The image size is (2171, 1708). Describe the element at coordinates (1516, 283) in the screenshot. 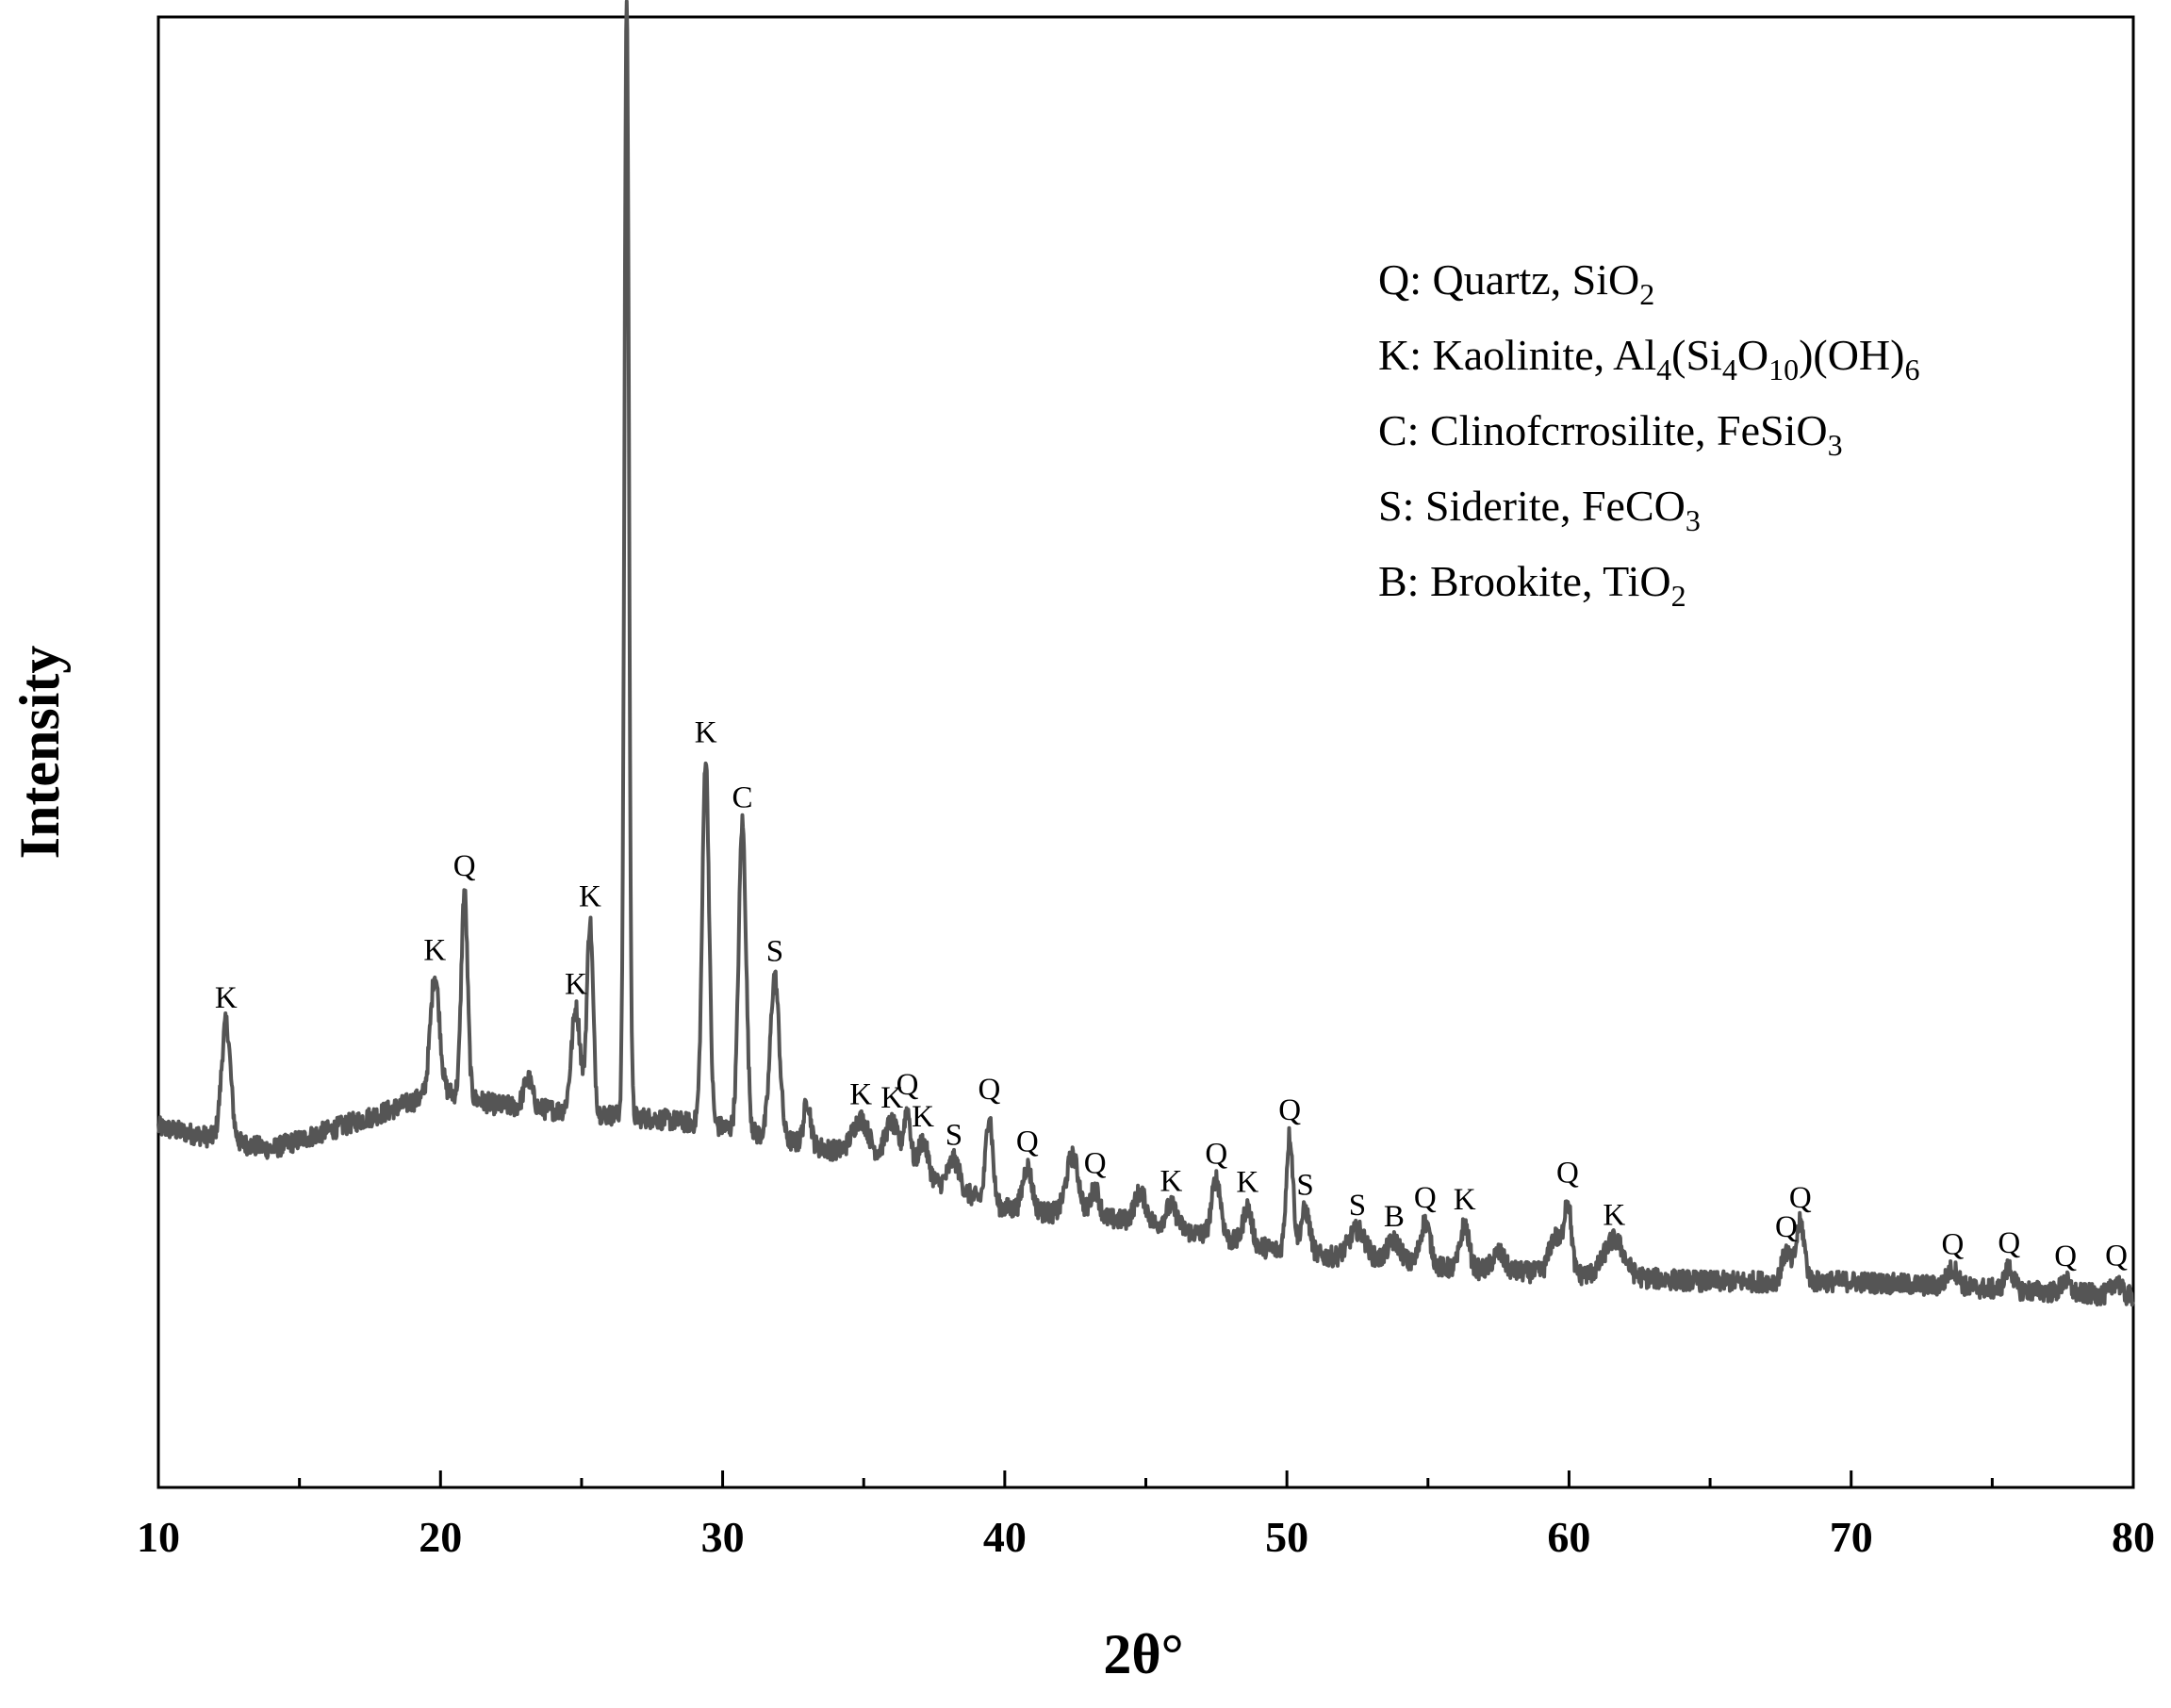

I see `legend-entry-q: Q: Quartz, SiO2` at that location.